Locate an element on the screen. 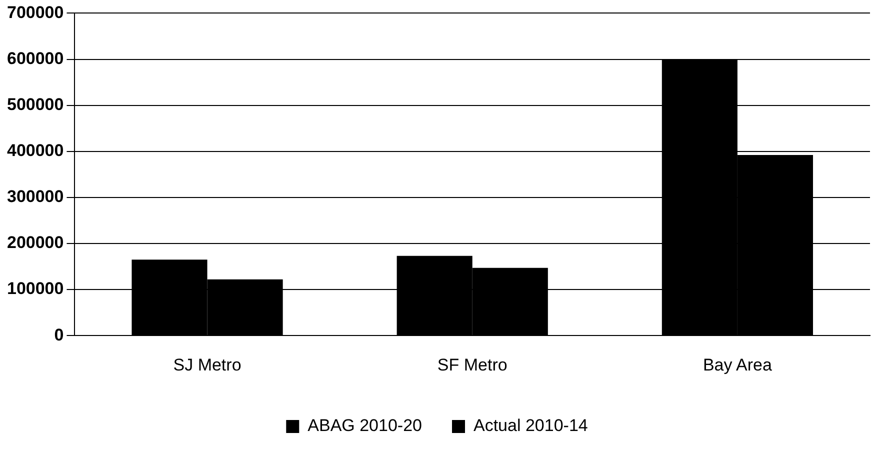 The height and width of the screenshot is (455, 874). x-tick-label: SJ Metro is located at coordinates (207, 364).